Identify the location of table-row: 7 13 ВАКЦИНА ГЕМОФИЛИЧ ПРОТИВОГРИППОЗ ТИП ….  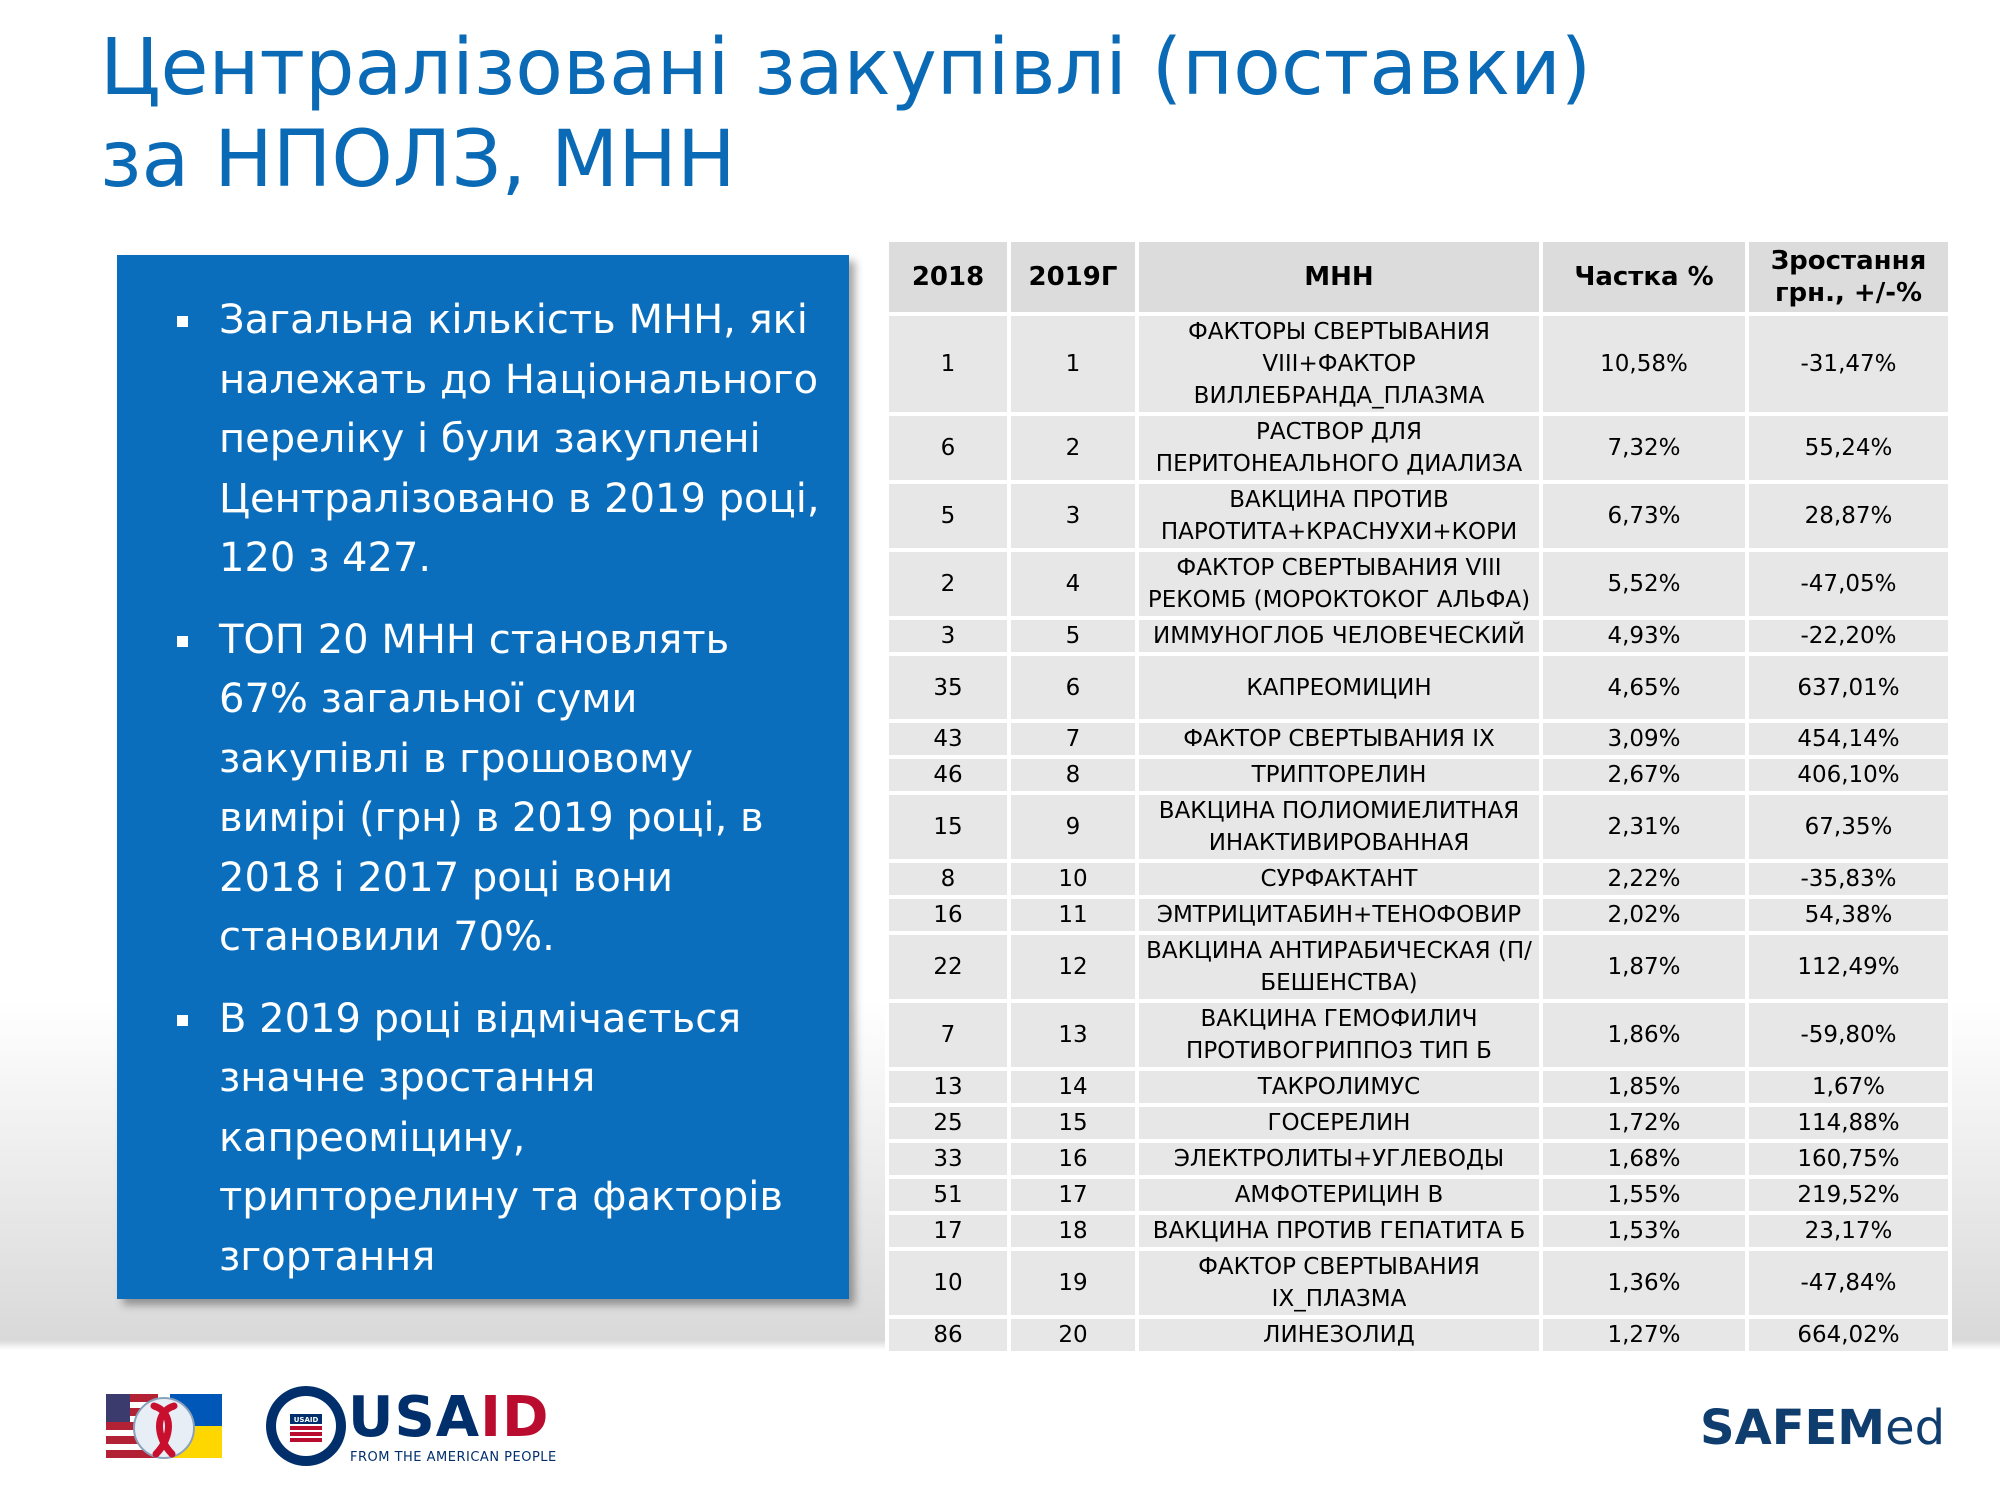
(1418, 1035).